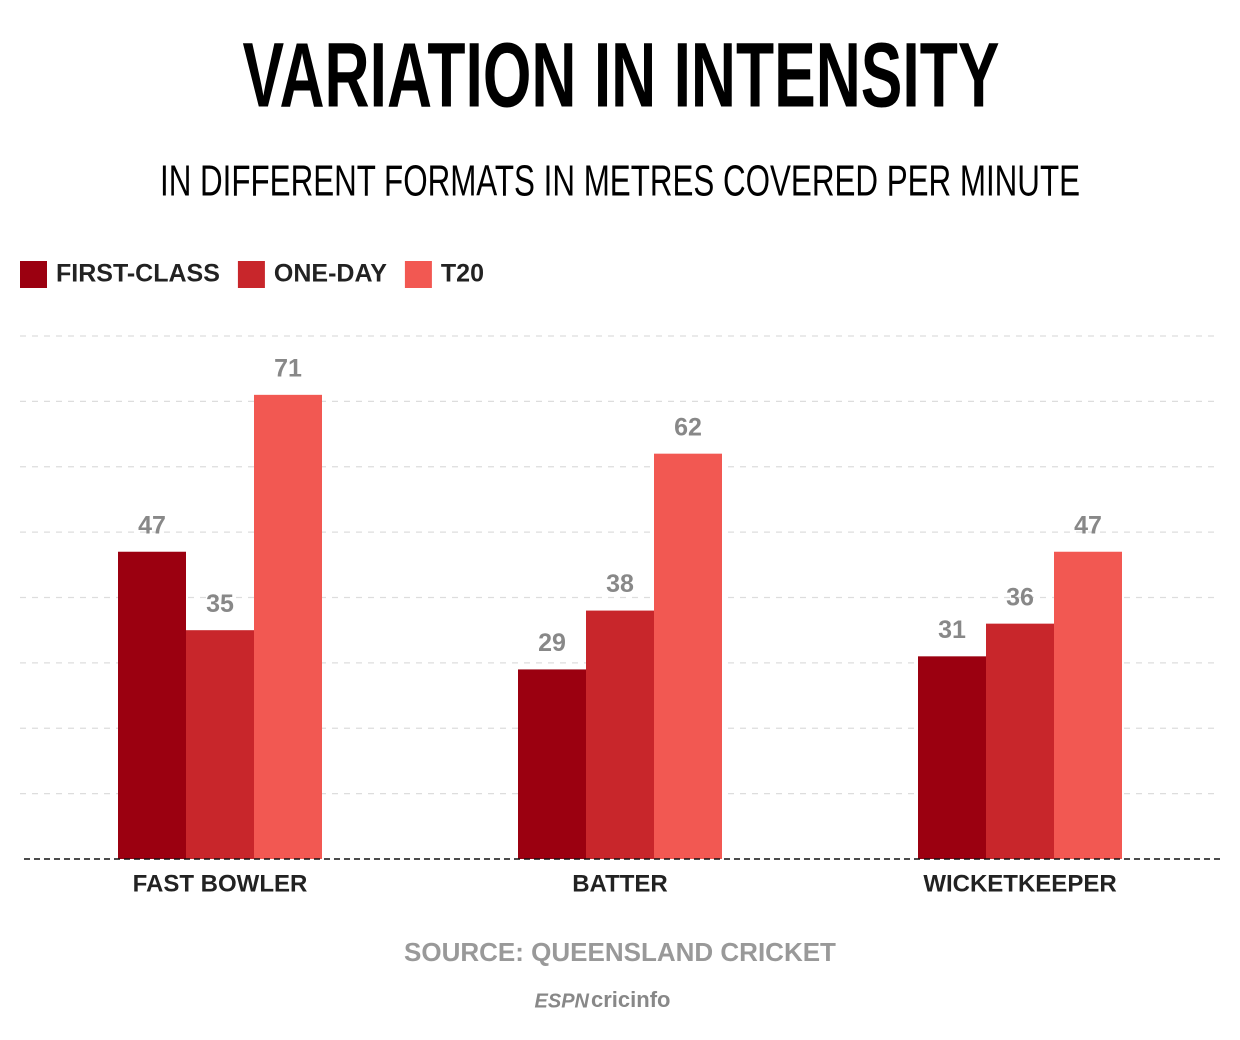 The width and height of the screenshot is (1240, 1040). I want to click on logo-brand: ESPN, so click(562, 1001).